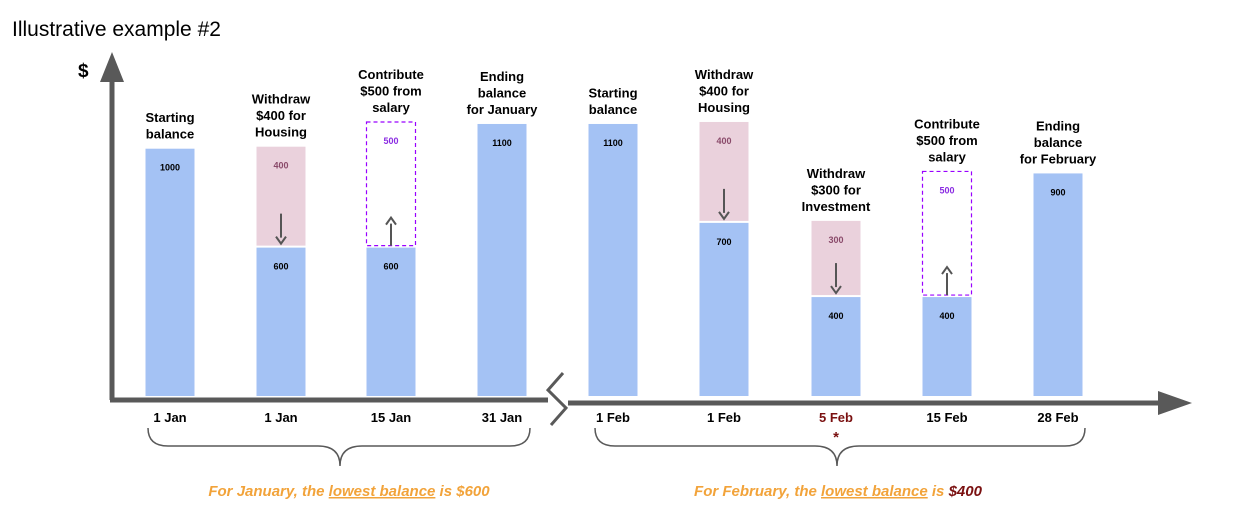  What do you see at coordinates (723, 141) in the screenshot?
I see `withdraw-value-5: 400` at bounding box center [723, 141].